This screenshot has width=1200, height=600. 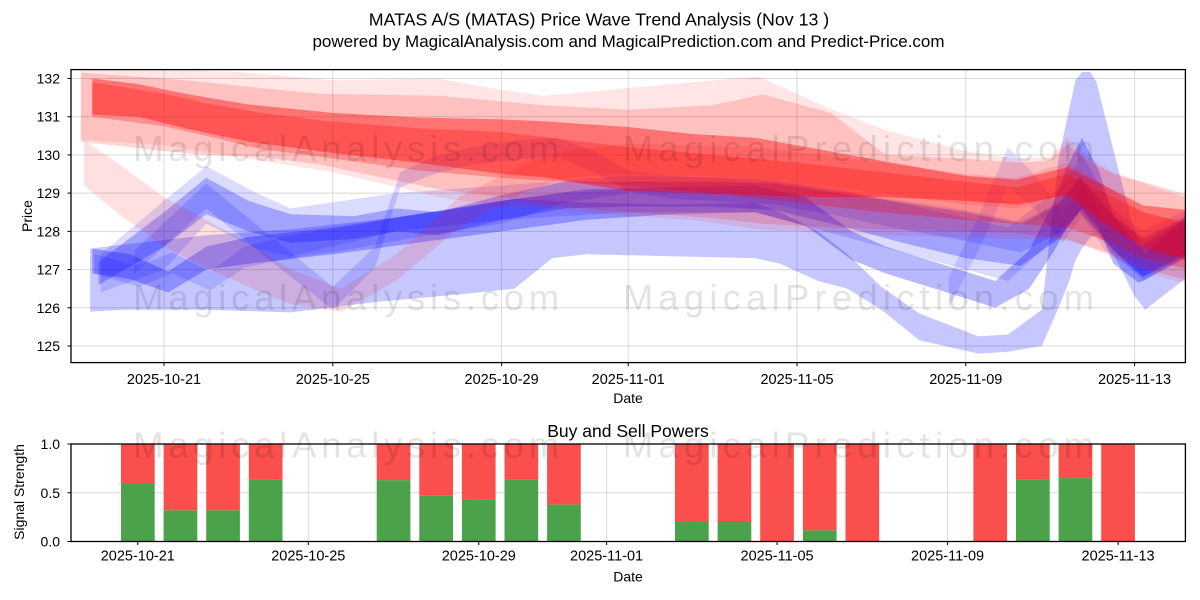 I want to click on svg-text: 0.5, so click(x=51, y=493).